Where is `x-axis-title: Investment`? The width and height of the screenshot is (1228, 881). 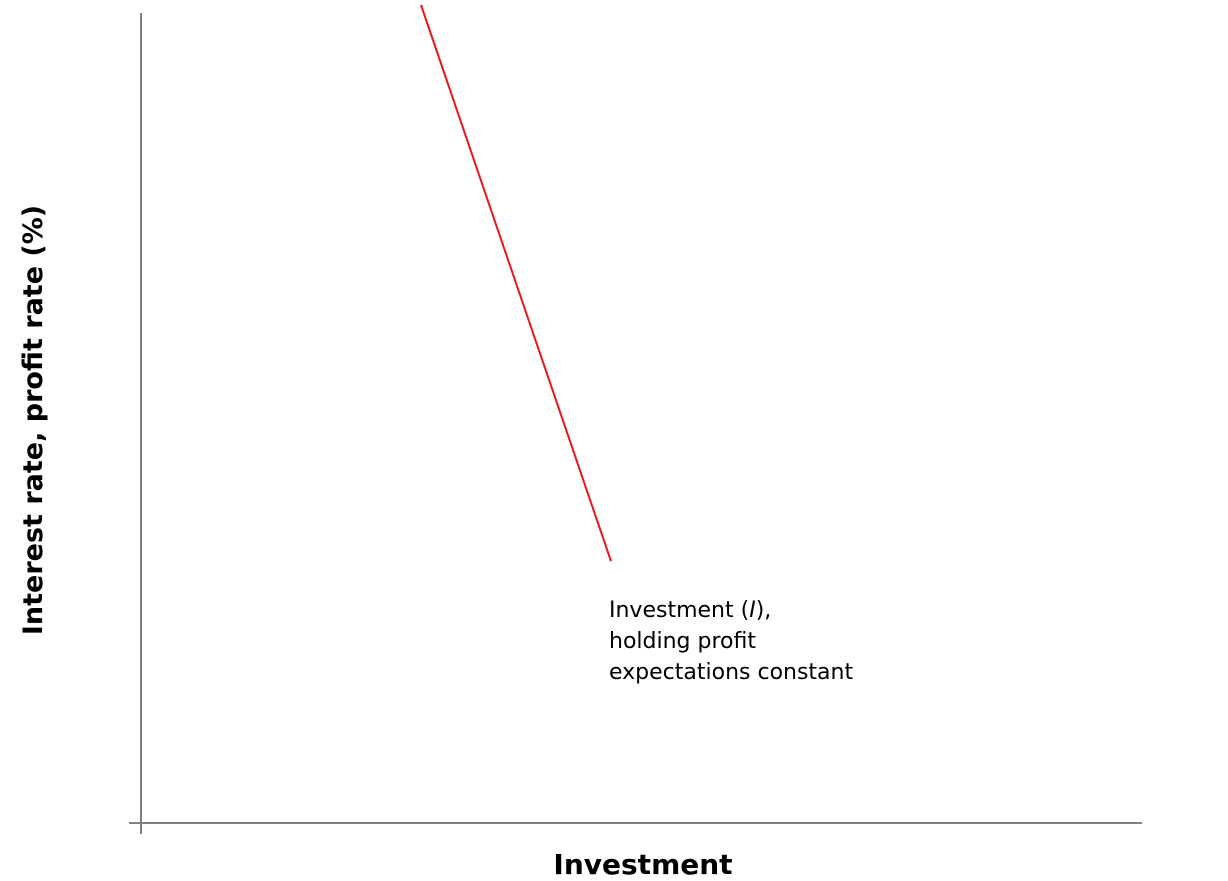 x-axis-title: Investment is located at coordinates (642, 864).